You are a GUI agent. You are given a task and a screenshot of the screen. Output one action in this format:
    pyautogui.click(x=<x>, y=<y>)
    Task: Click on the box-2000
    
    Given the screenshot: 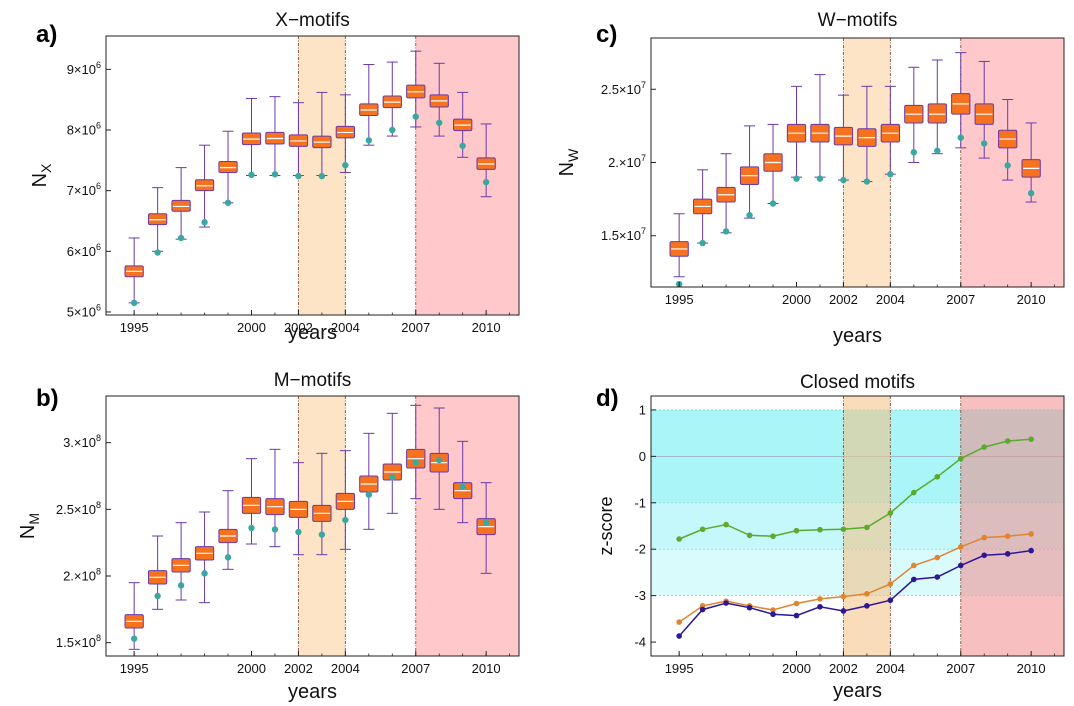 What is the action you would take?
    pyautogui.click(x=251, y=138)
    